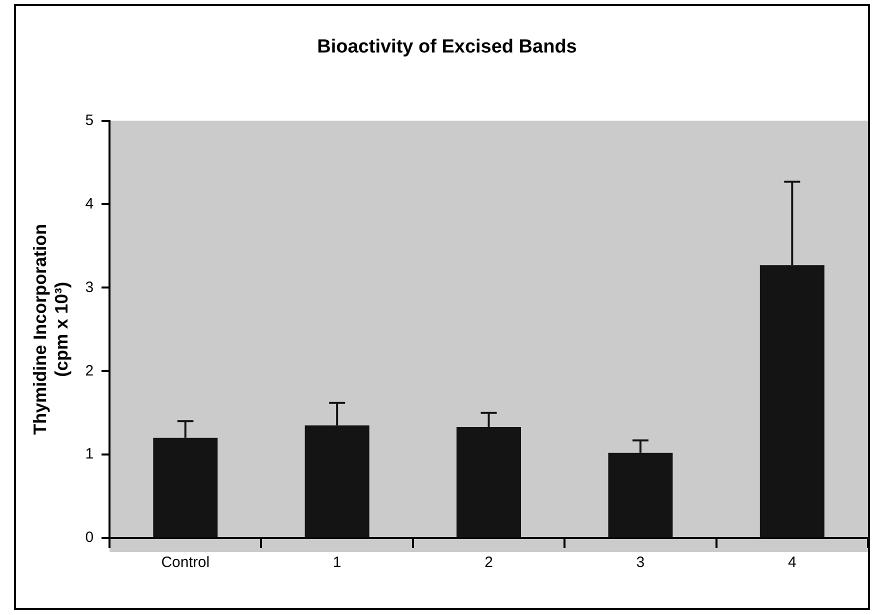 This screenshot has width=876, height=615. What do you see at coordinates (640, 563) in the screenshot?
I see `x-tick-label: 3` at bounding box center [640, 563].